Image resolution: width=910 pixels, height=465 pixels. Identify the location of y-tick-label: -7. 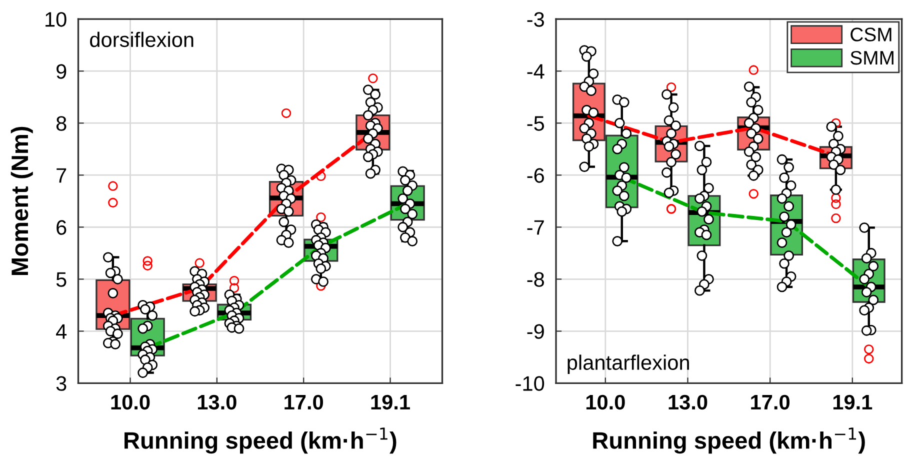
(535, 227).